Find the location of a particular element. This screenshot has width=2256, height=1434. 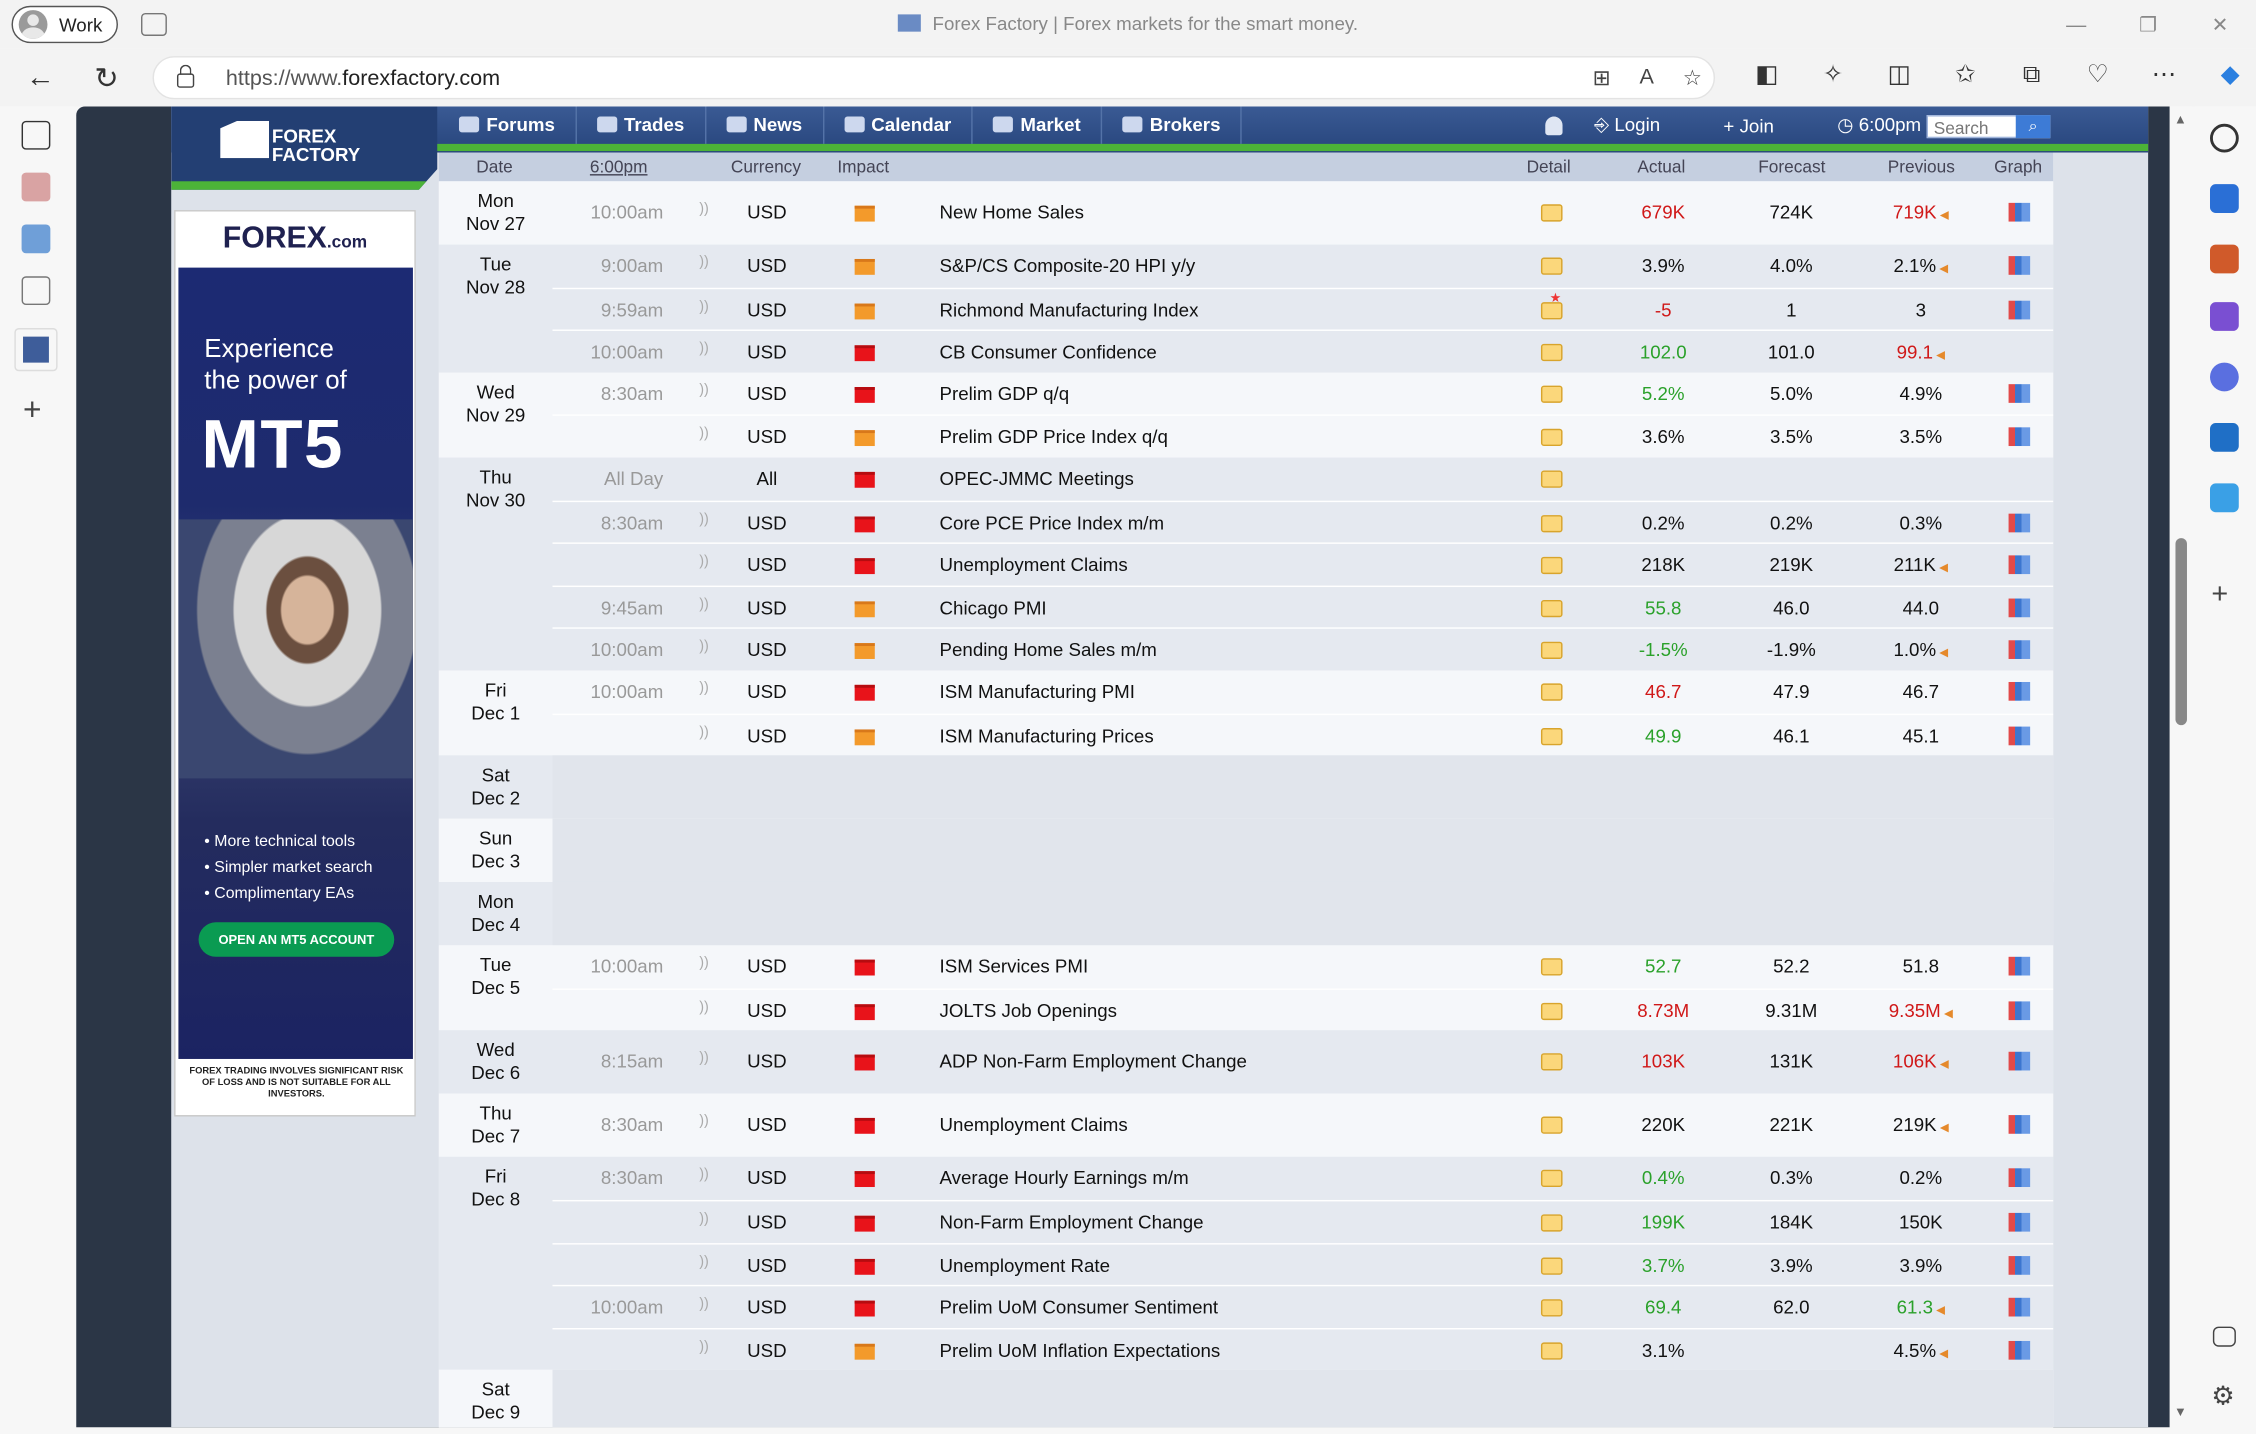

event-row: )) USD Unemployment Claims 218K 219K 211K ◀ is located at coordinates (1303, 564).